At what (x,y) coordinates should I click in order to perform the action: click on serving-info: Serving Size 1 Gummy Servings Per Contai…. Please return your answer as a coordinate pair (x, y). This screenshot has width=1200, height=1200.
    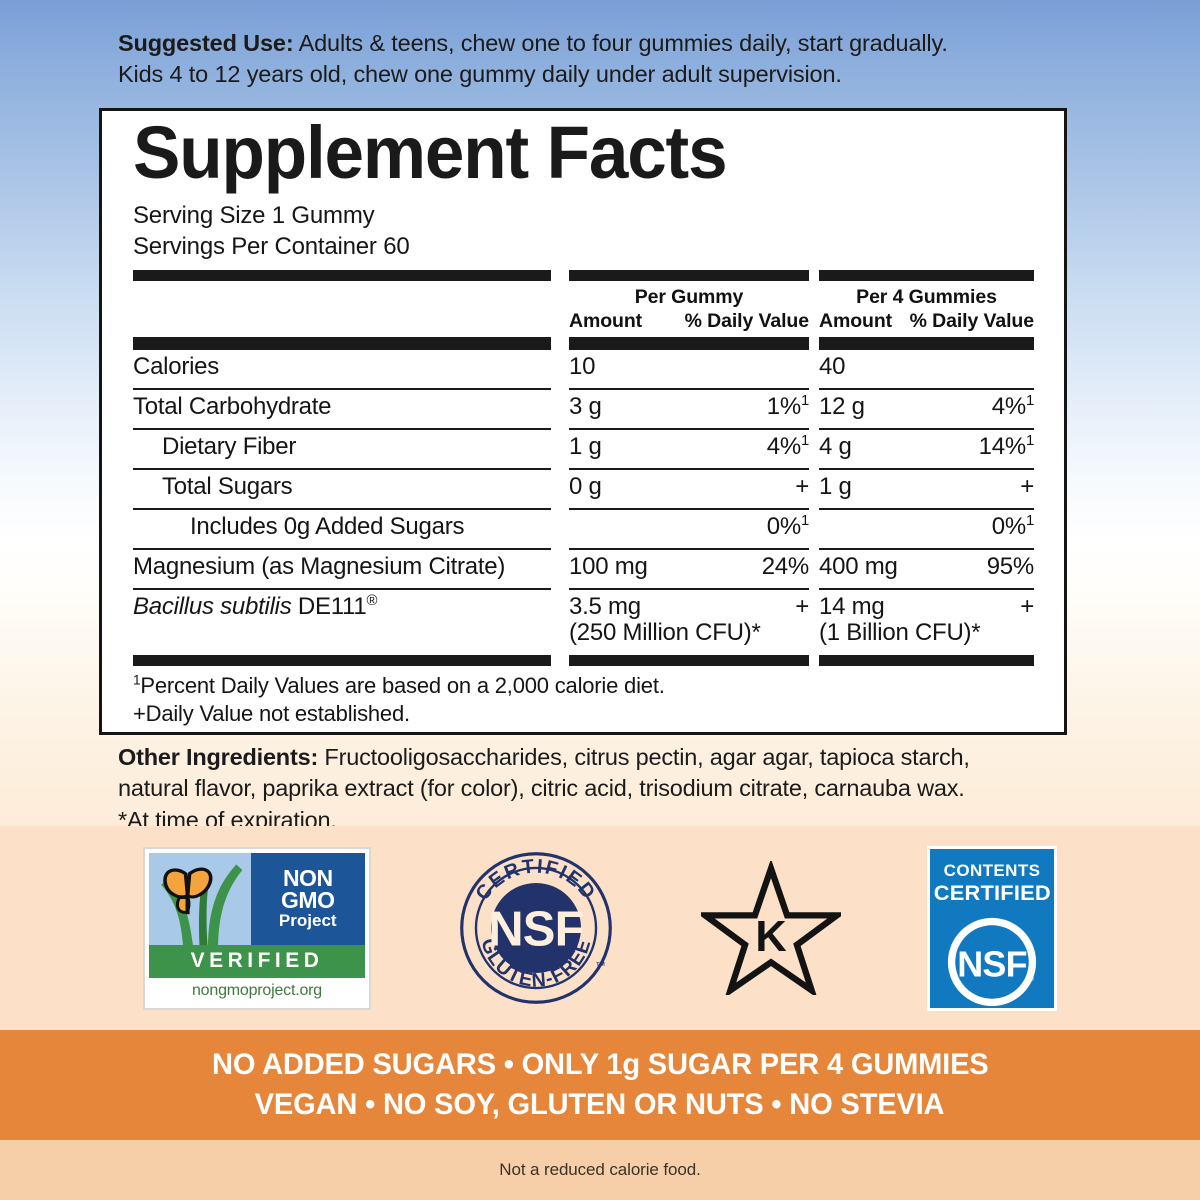
    Looking at the image, I should click on (583, 231).